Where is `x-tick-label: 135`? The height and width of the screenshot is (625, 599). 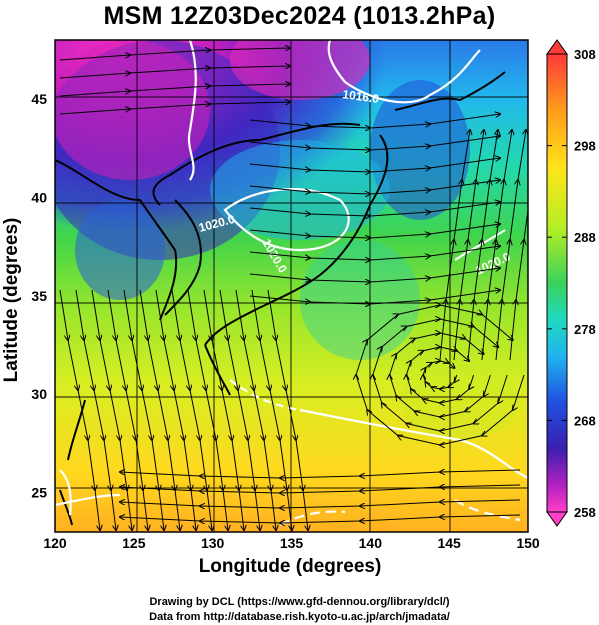 x-tick-label: 135 is located at coordinates (292, 543).